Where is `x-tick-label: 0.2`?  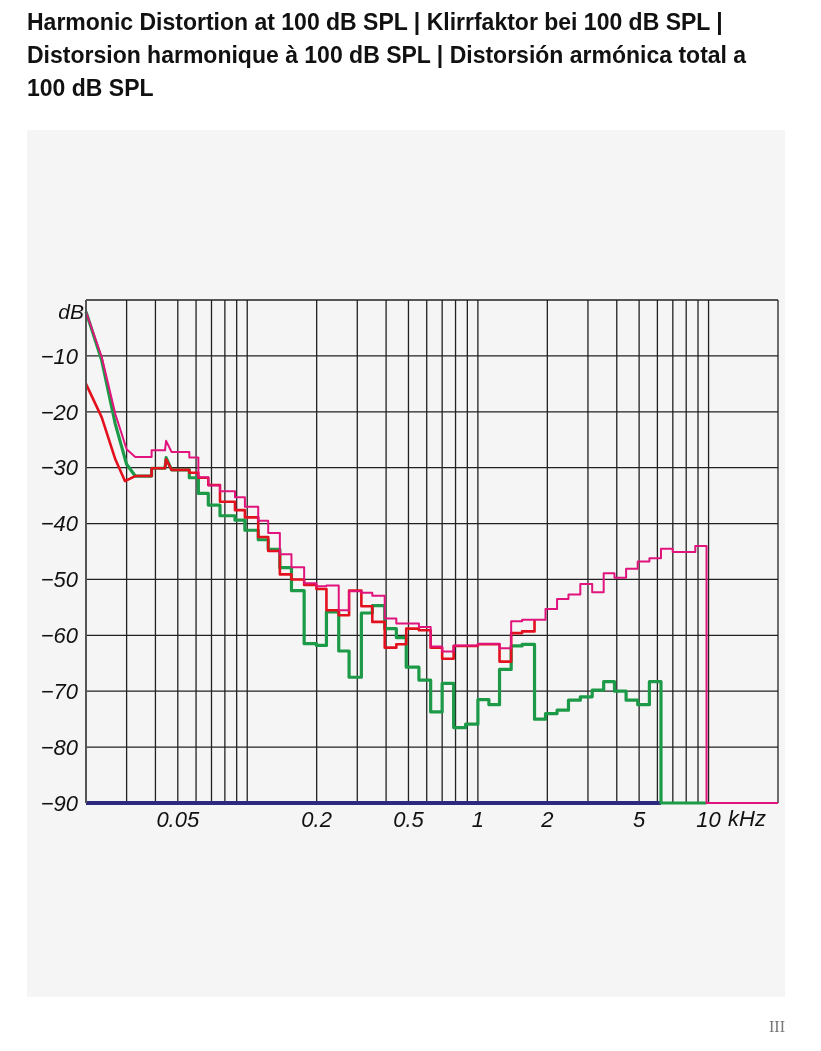 x-tick-label: 0.2 is located at coordinates (316, 819).